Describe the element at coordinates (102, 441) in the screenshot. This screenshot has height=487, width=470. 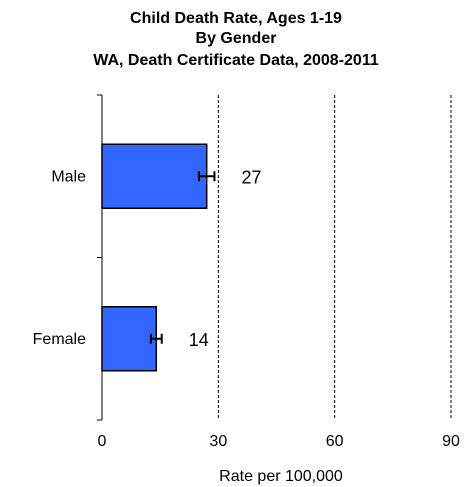
I see `x-tick-label-0: 0` at that location.